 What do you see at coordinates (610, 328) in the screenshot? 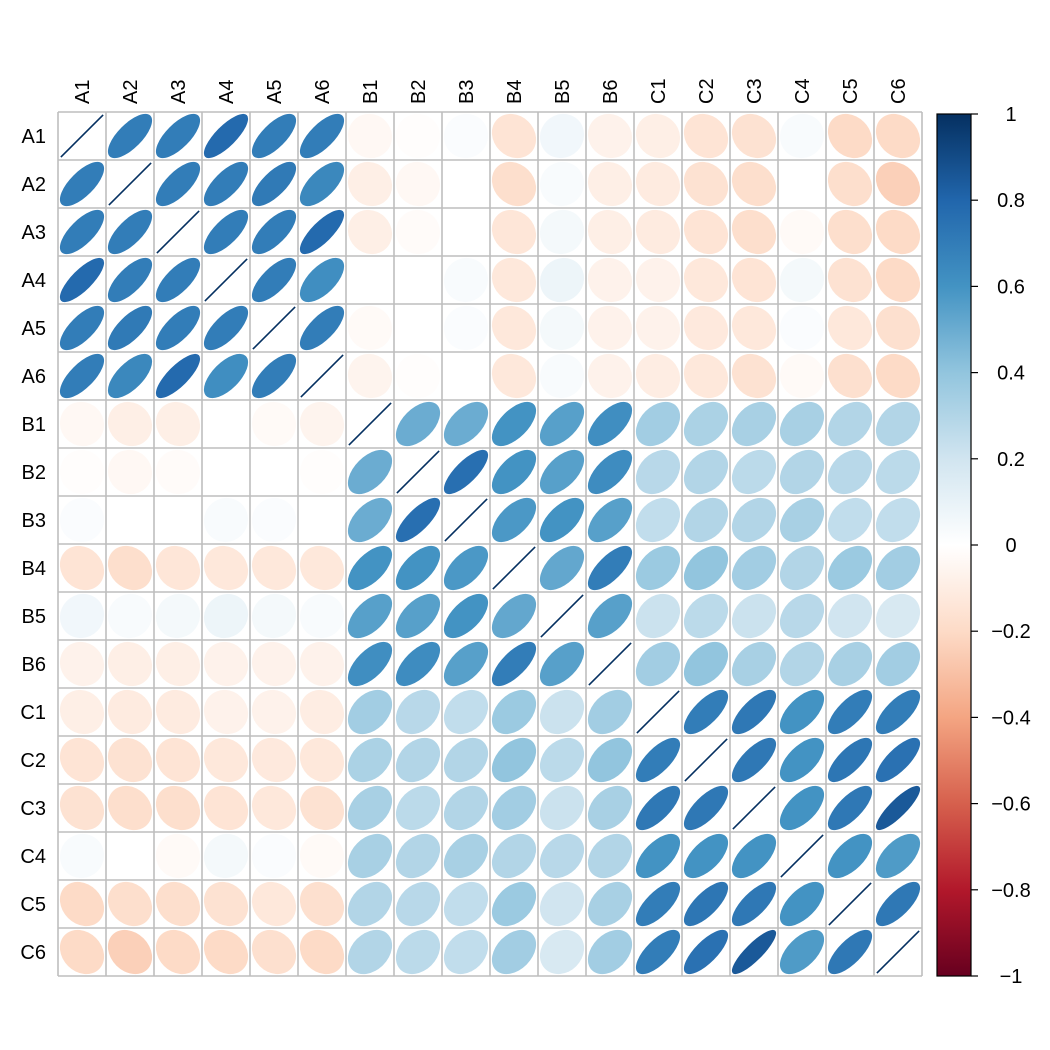
I see `corr-cell-A5-B6` at bounding box center [610, 328].